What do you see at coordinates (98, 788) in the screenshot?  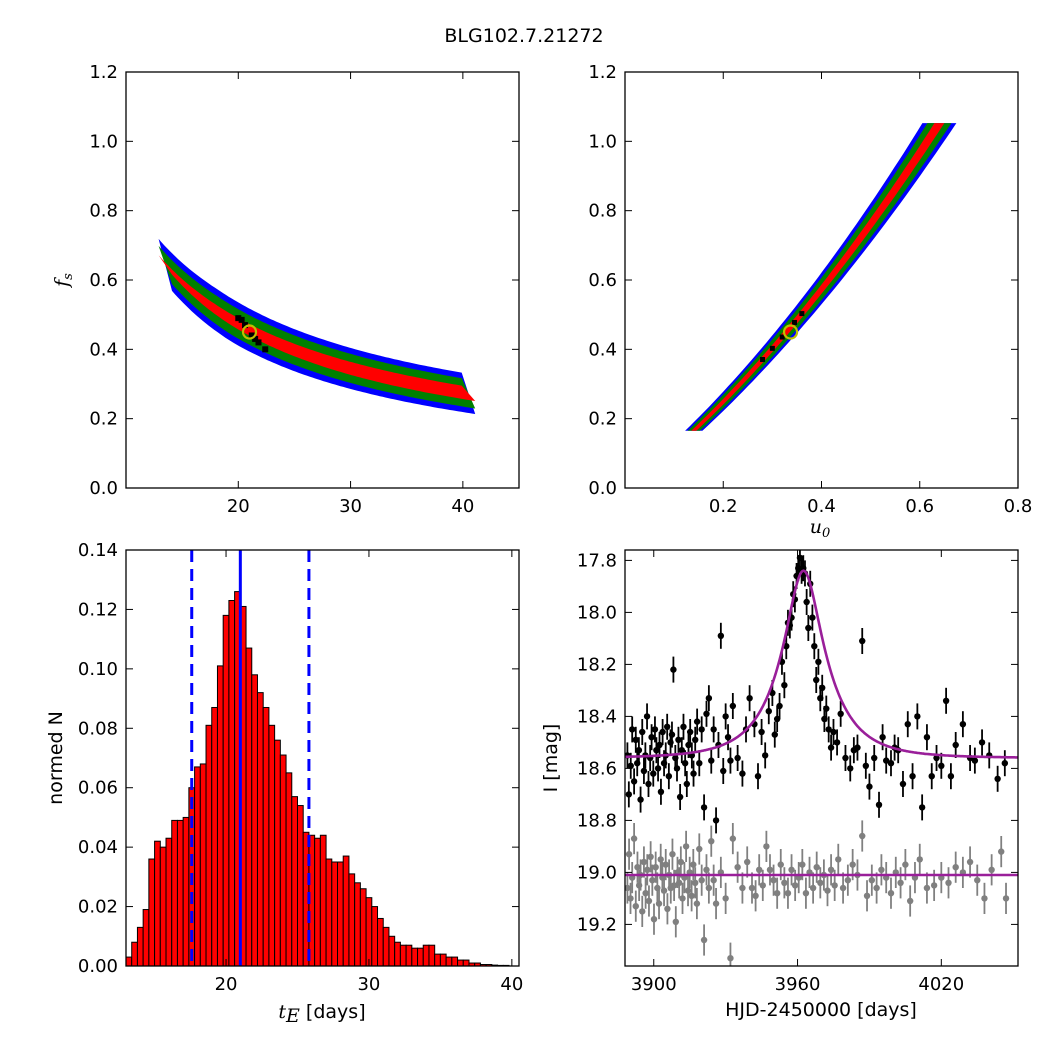 I see `y-tick-label: 0.06` at bounding box center [98, 788].